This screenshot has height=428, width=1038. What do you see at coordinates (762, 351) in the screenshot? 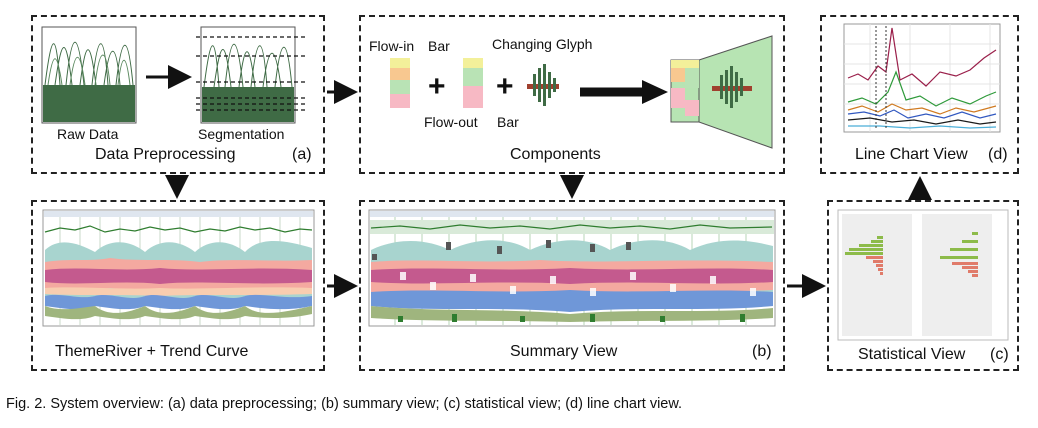
I see `summary-view-tag: (b)` at bounding box center [762, 351].